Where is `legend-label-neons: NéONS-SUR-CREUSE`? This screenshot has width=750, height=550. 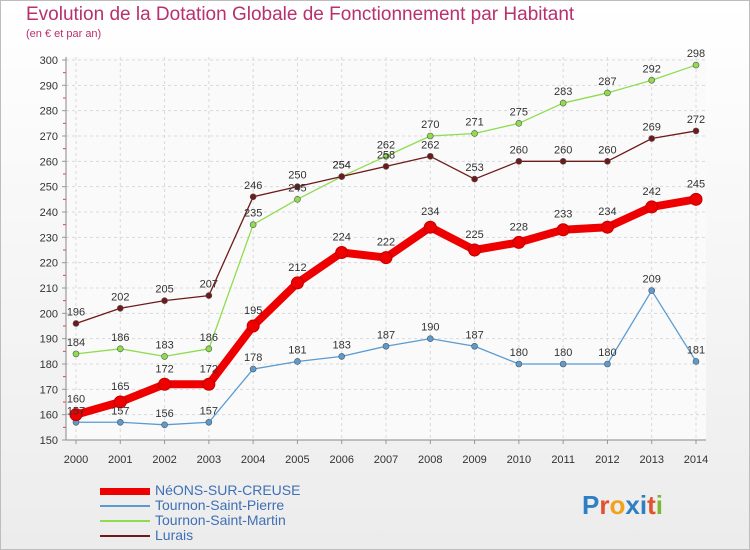 legend-label-neons: NéONS-SUR-CREUSE is located at coordinates (228, 490).